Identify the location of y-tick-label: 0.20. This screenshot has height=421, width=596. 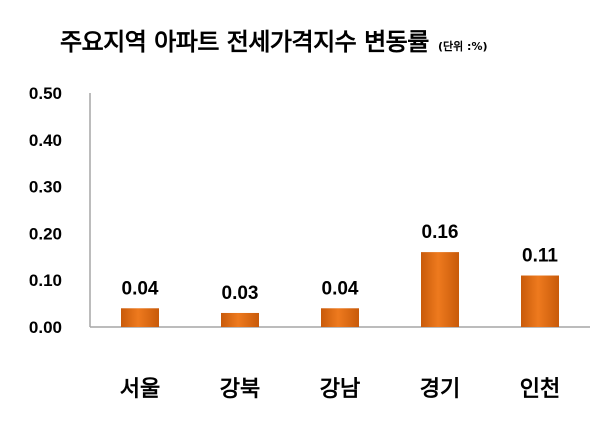
(45, 233).